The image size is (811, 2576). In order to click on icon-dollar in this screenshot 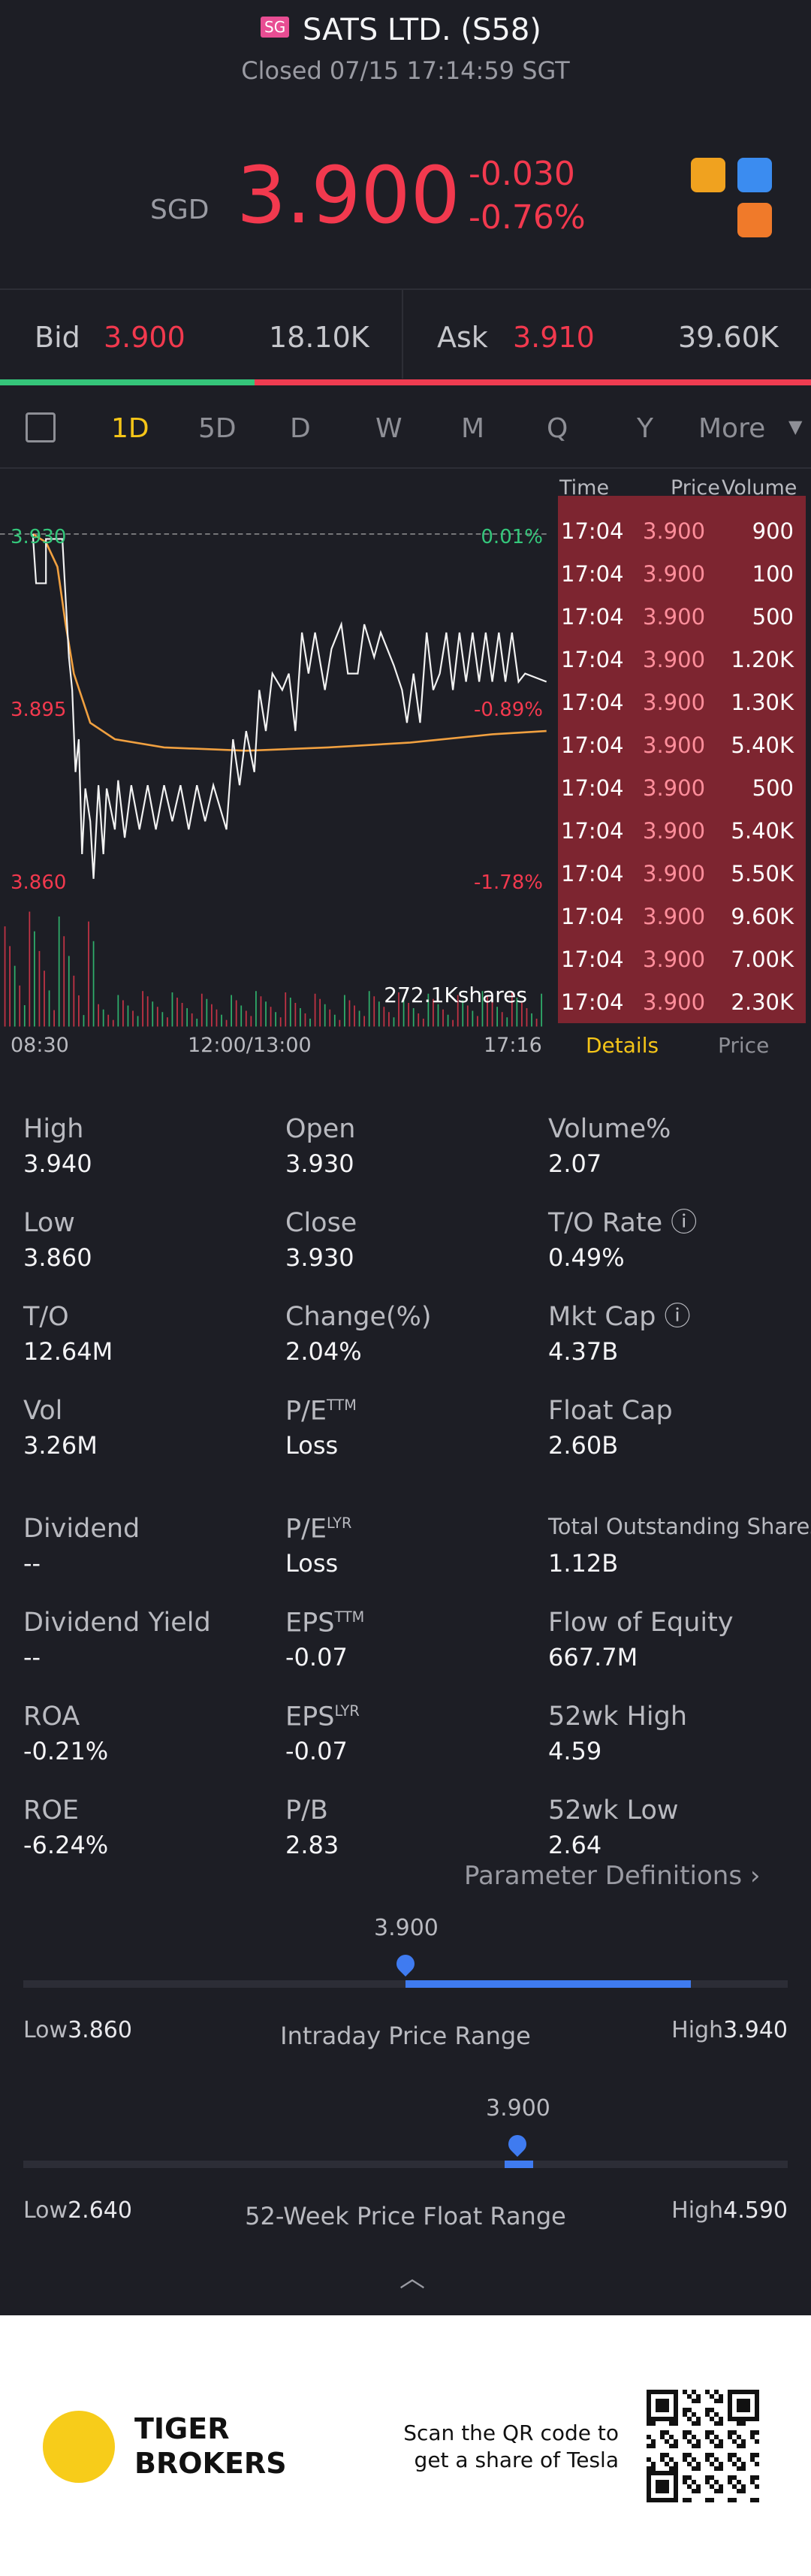, I will do `click(708, 175)`.